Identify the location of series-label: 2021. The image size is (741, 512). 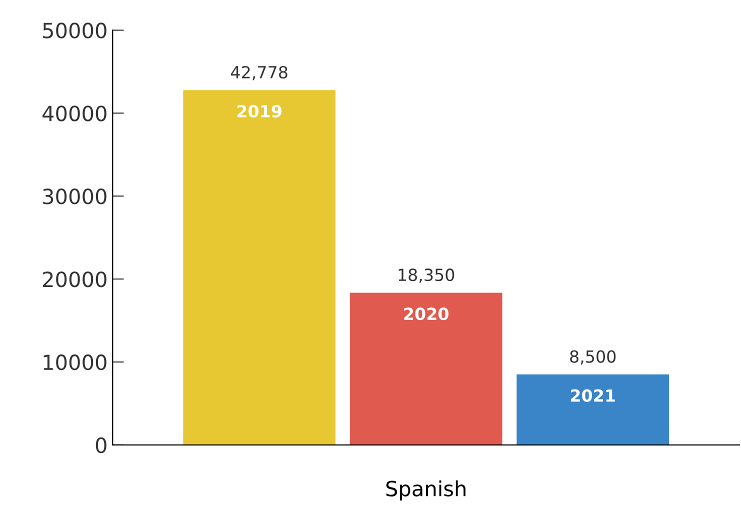
(592, 395).